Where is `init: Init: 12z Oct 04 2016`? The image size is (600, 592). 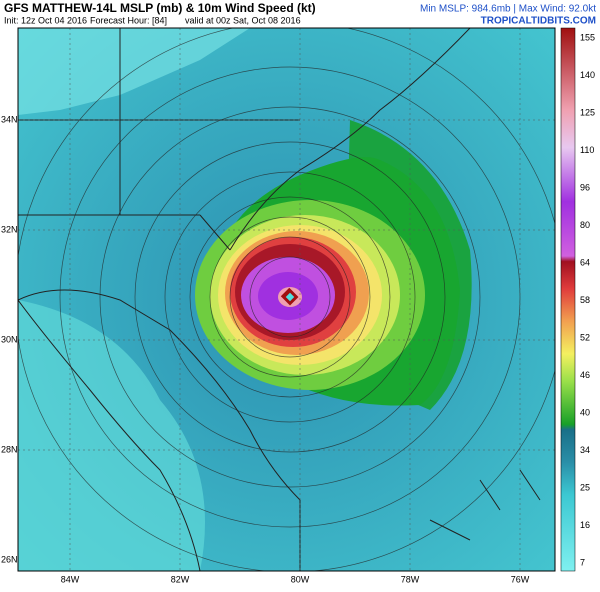 init: Init: 12z Oct 04 2016 is located at coordinates (45, 20).